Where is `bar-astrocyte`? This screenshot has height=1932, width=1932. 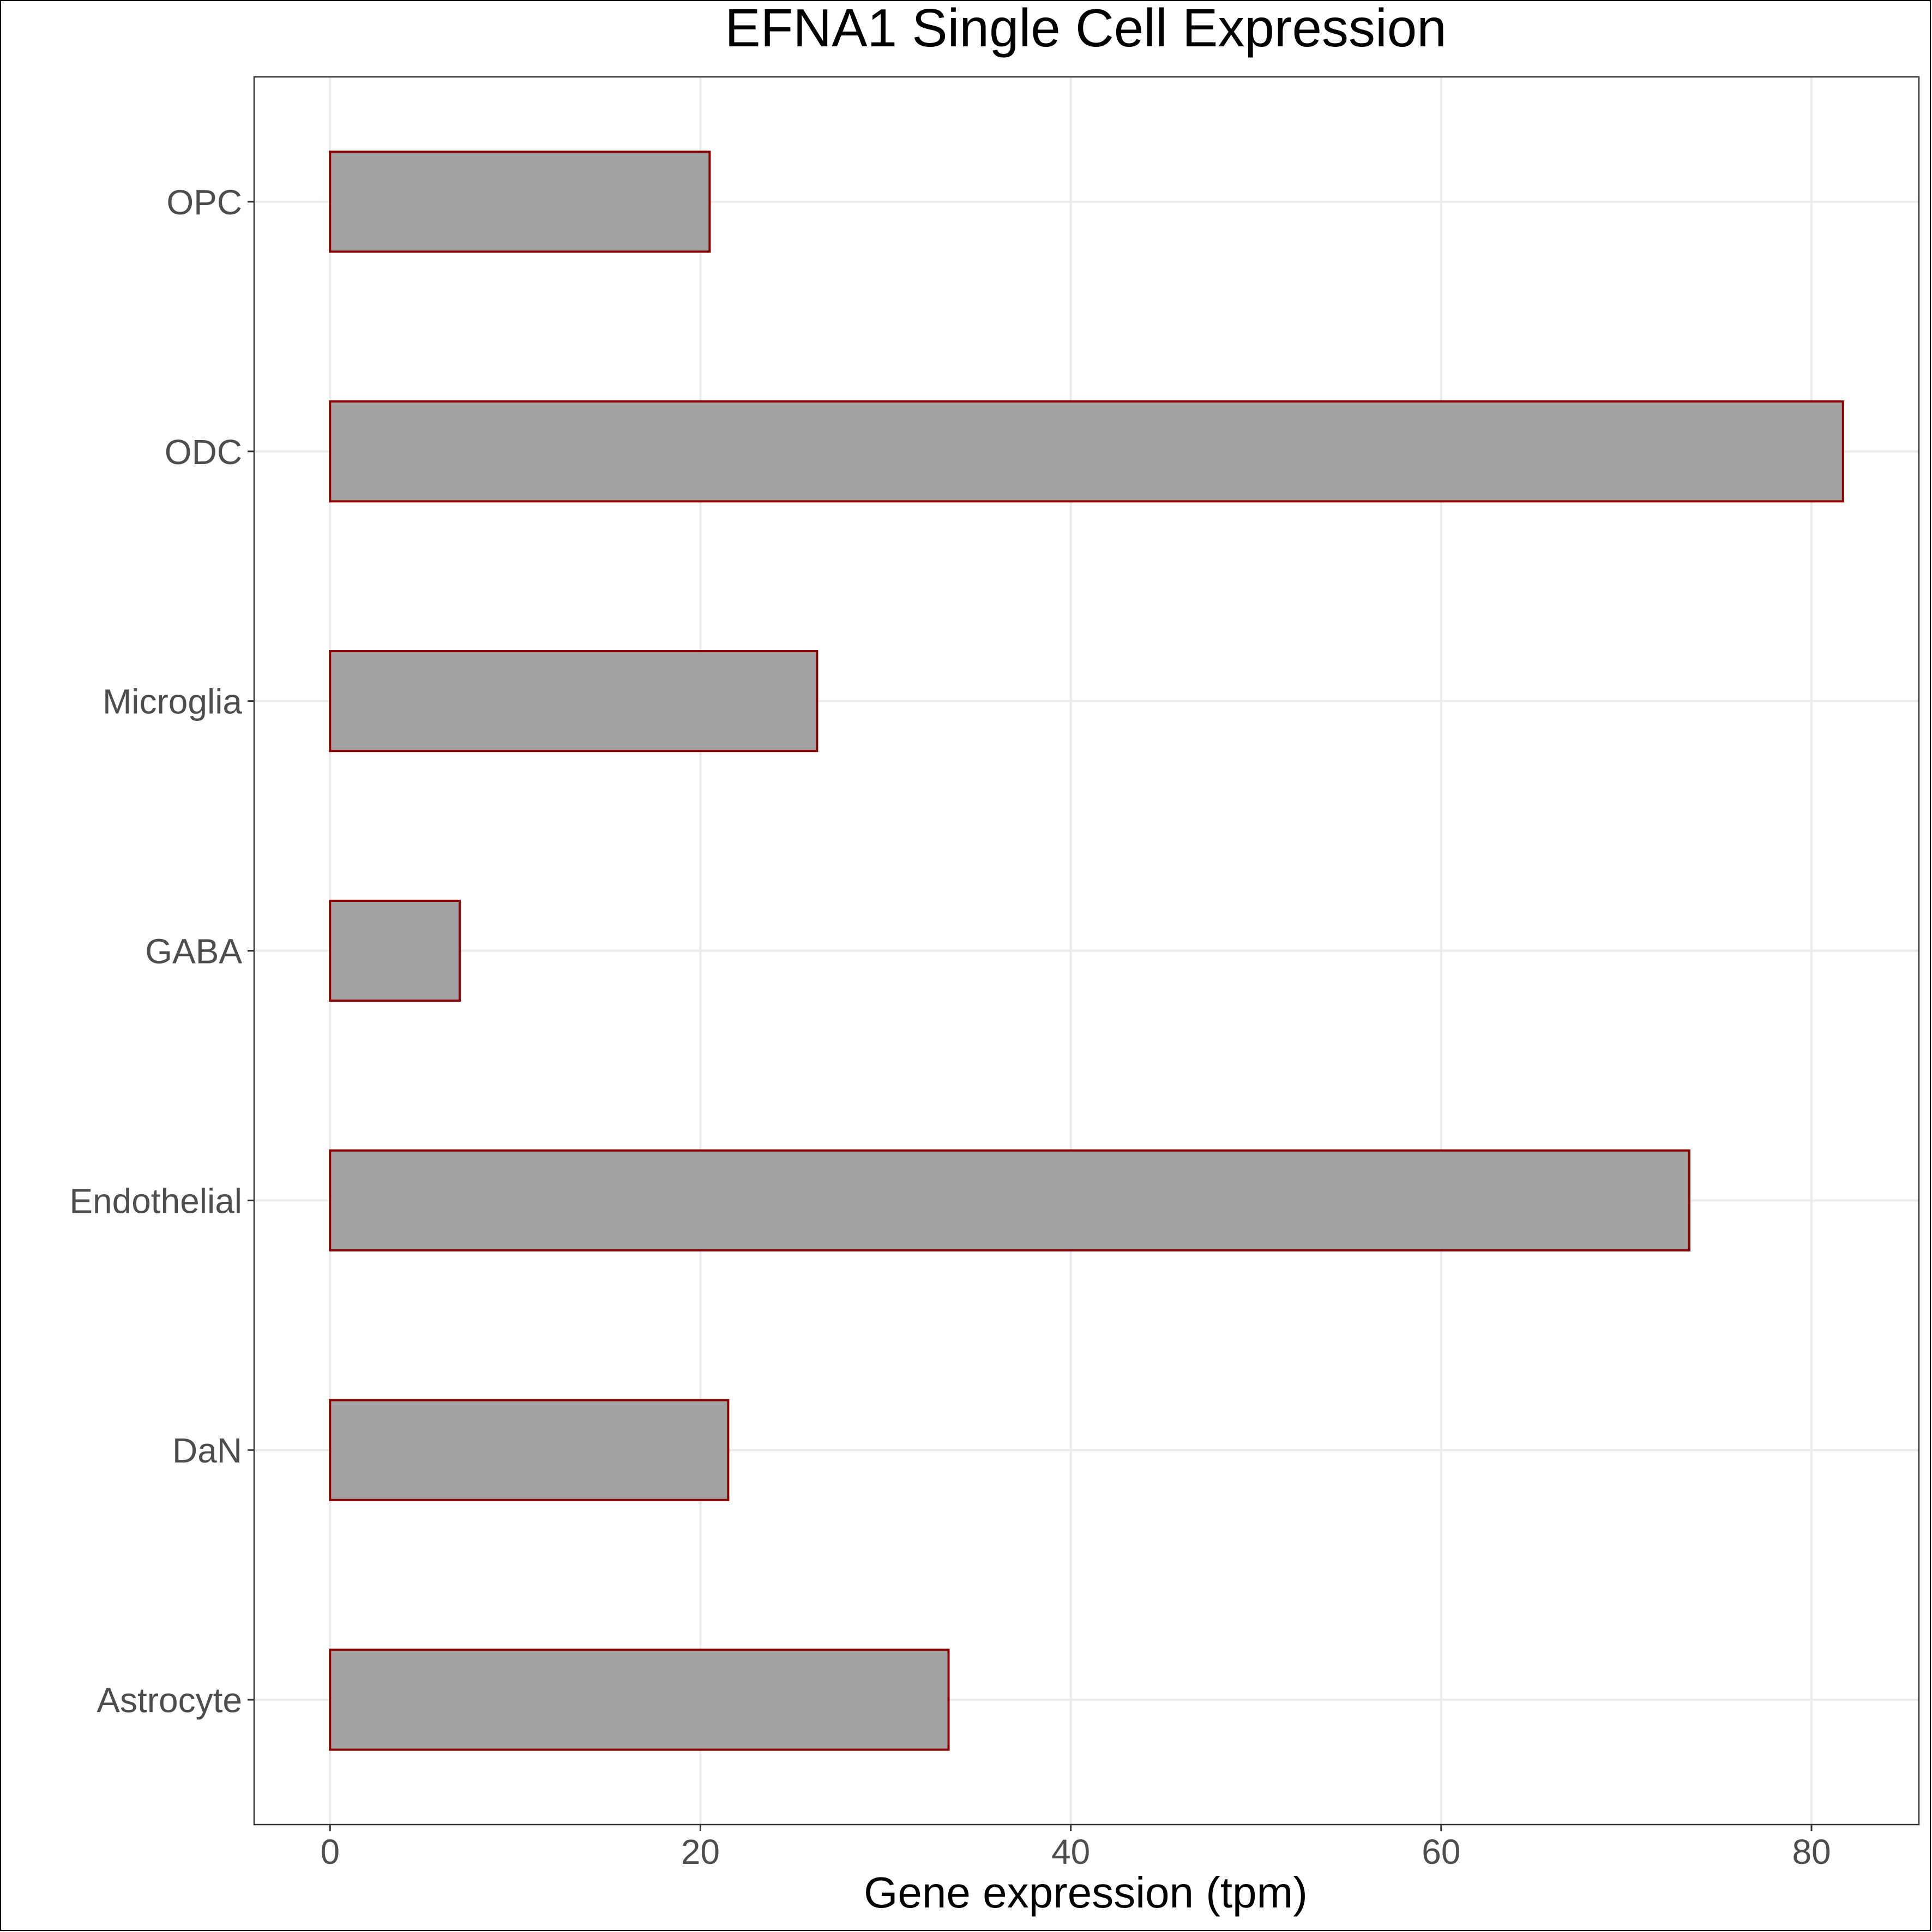
bar-astrocyte is located at coordinates (639, 1699).